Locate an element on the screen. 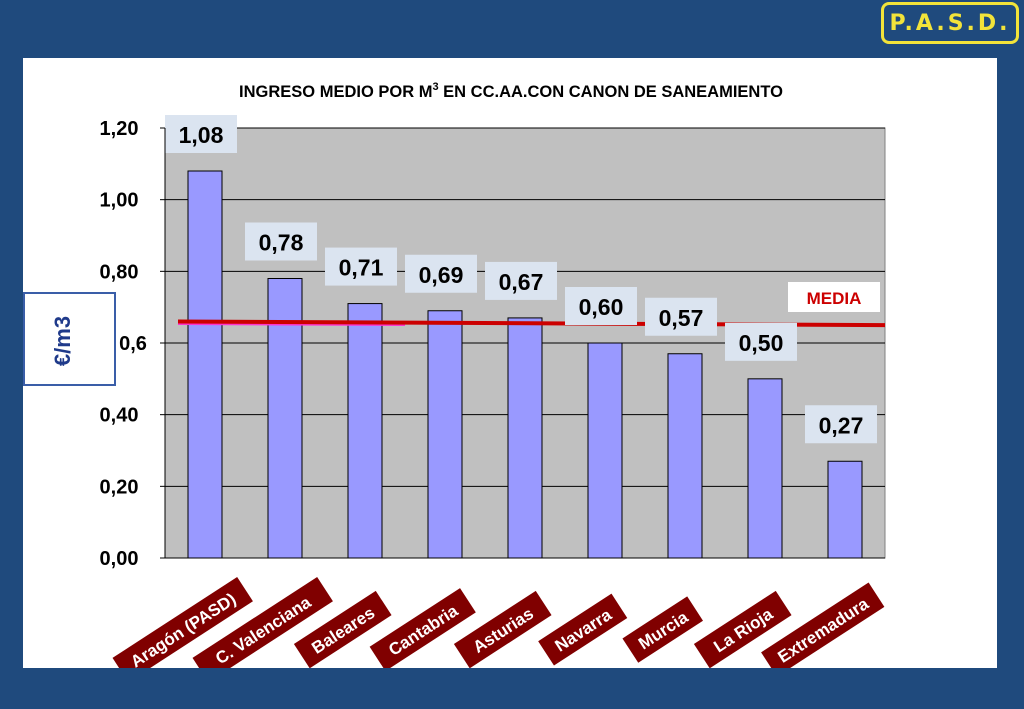  data-label: 0,57 is located at coordinates (681, 318).